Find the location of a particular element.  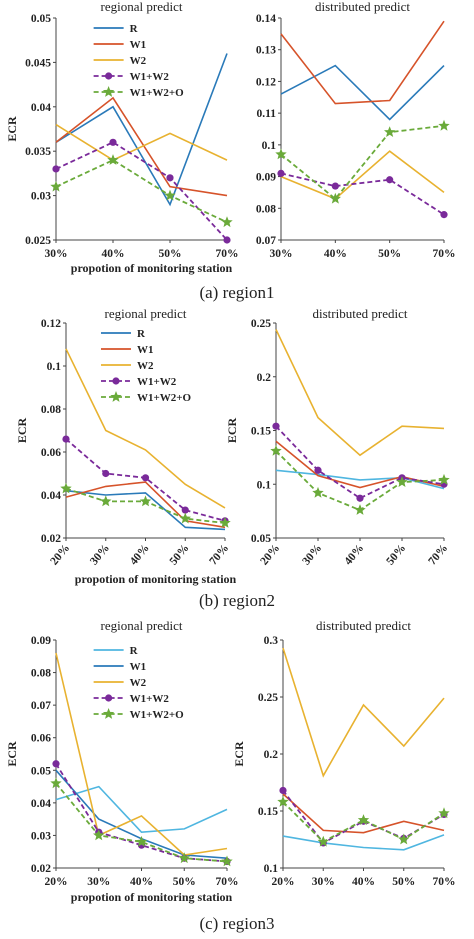

y-tick-label: 0.3 is located at coordinates (271, 641).